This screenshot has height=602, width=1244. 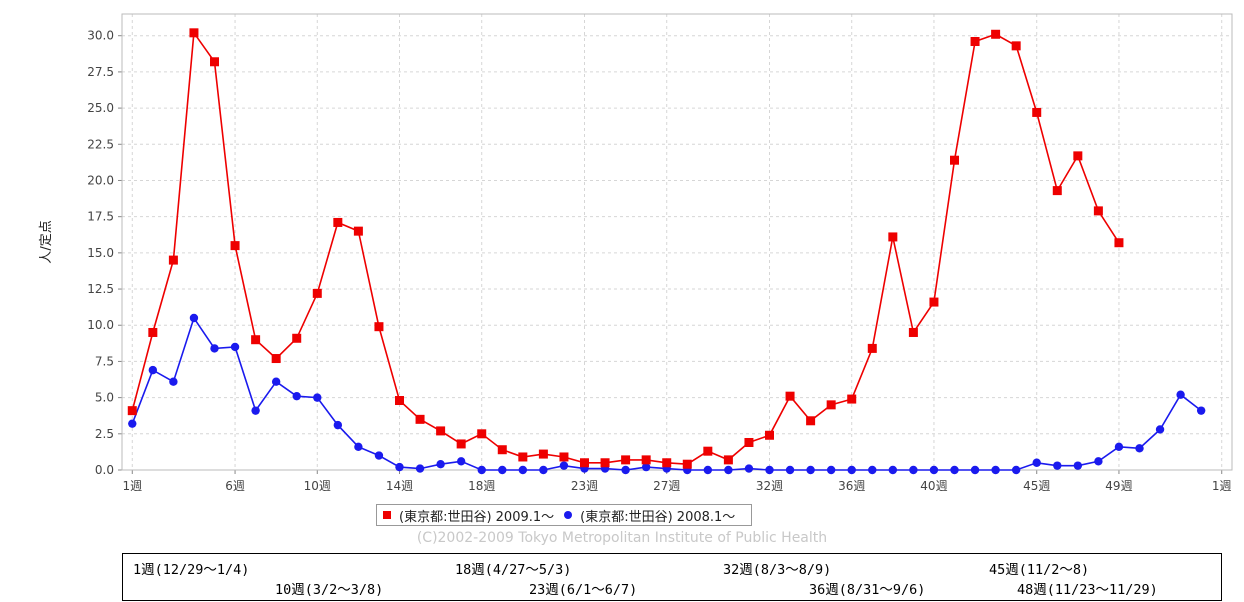 I want to click on y-tick-label: 25.0, so click(x=100, y=108).